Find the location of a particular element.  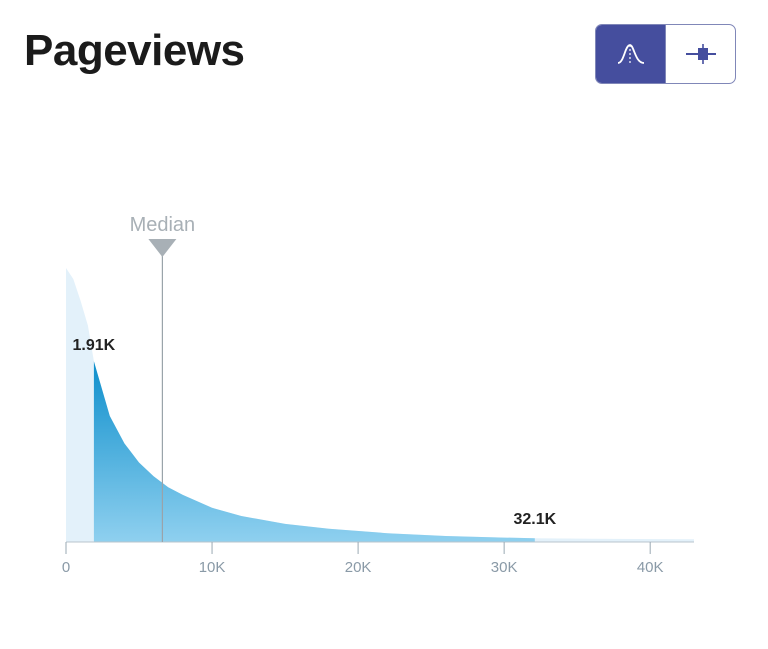

median-marker is located at coordinates (162, 248).